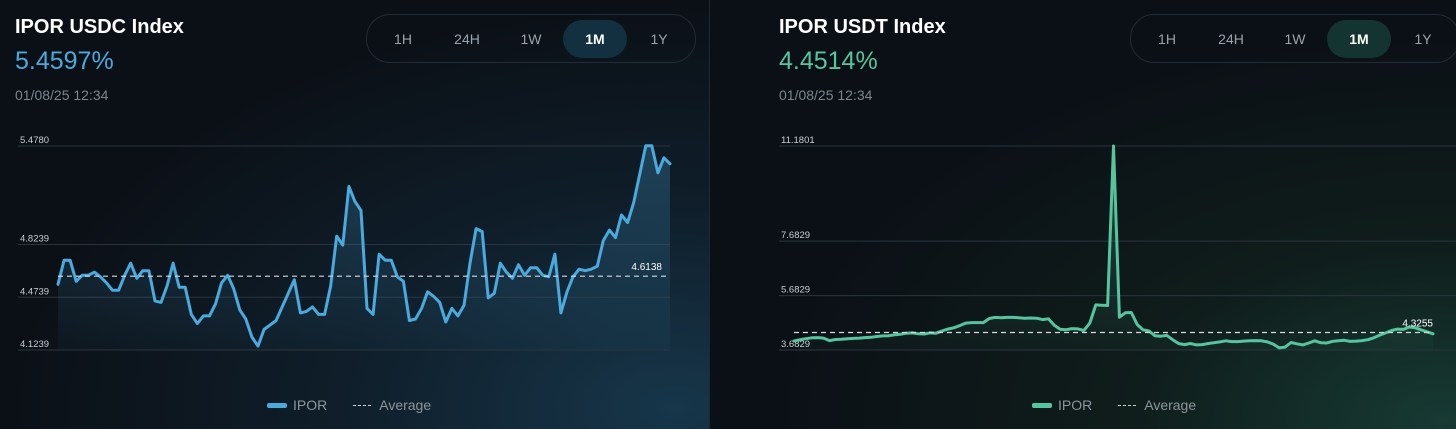 The image size is (1456, 429). I want to click on usdt-tick-label: 11.1801, so click(798, 140).